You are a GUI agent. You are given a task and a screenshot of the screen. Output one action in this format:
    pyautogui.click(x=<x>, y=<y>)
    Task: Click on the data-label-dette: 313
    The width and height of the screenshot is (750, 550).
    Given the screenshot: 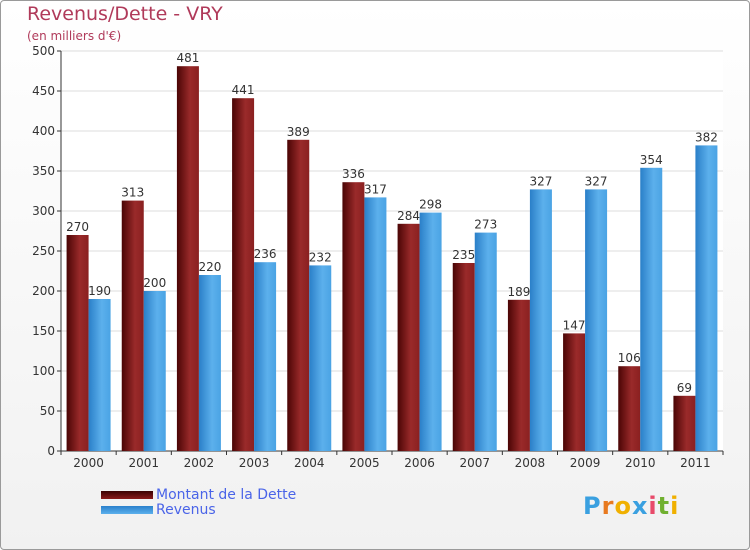 What is the action you would take?
    pyautogui.click(x=132, y=193)
    